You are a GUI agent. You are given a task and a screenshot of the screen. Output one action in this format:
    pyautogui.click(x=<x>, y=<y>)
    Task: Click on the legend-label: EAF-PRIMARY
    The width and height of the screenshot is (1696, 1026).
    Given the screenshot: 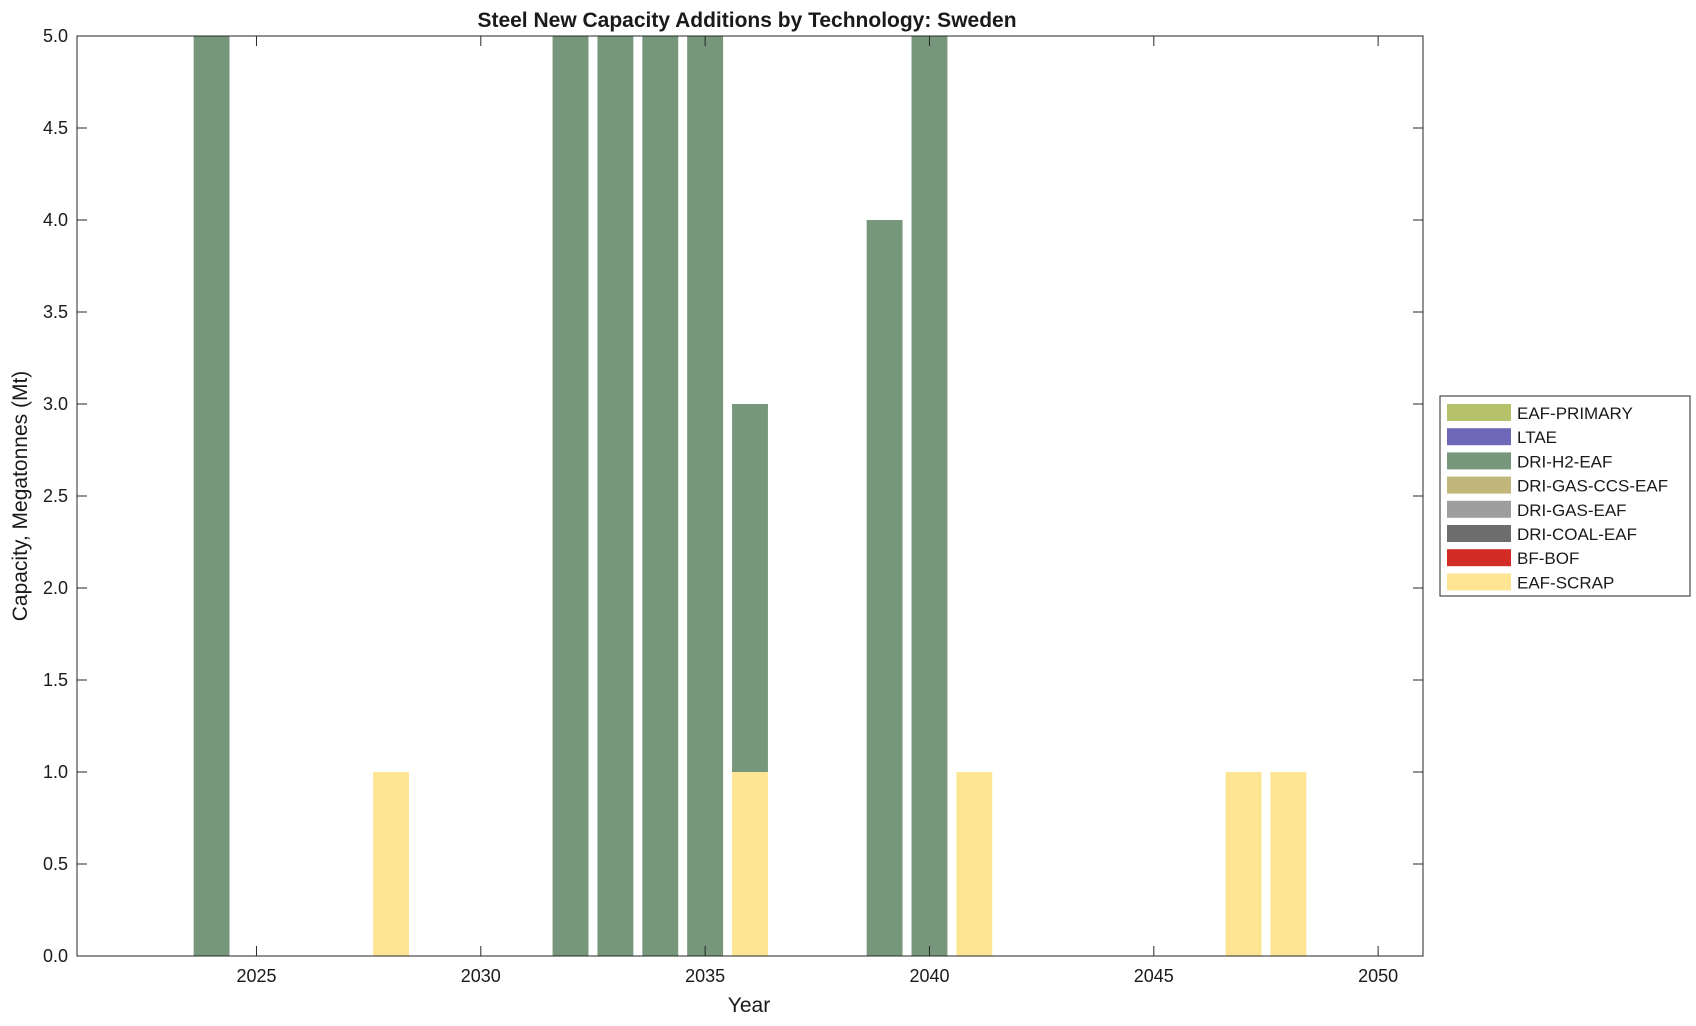 What is the action you would take?
    pyautogui.click(x=1575, y=413)
    